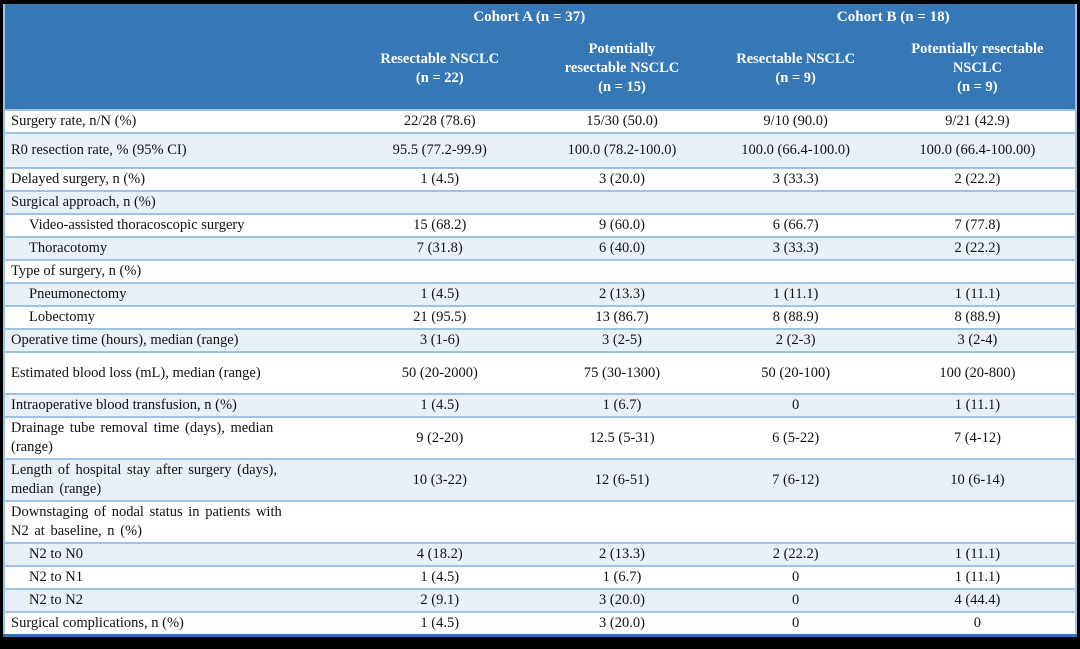  I want to click on value-cell: 2 (22.2), so click(977, 180).